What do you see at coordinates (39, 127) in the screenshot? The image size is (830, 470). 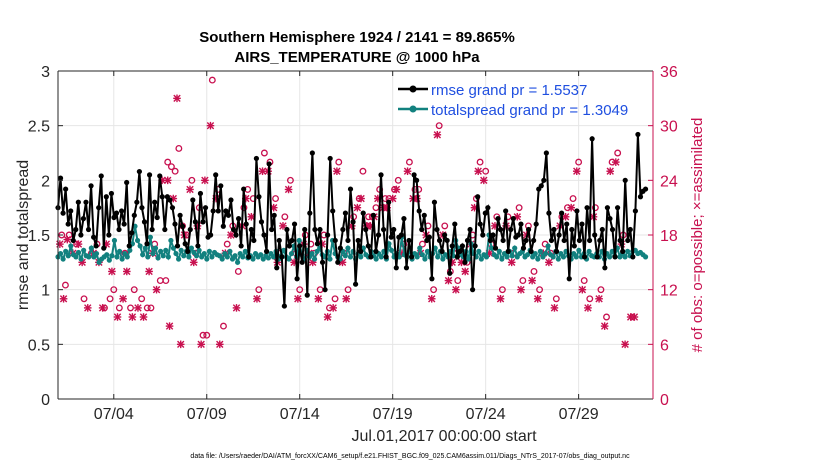 I see `y-left-tick-label: 2.5` at bounding box center [39, 127].